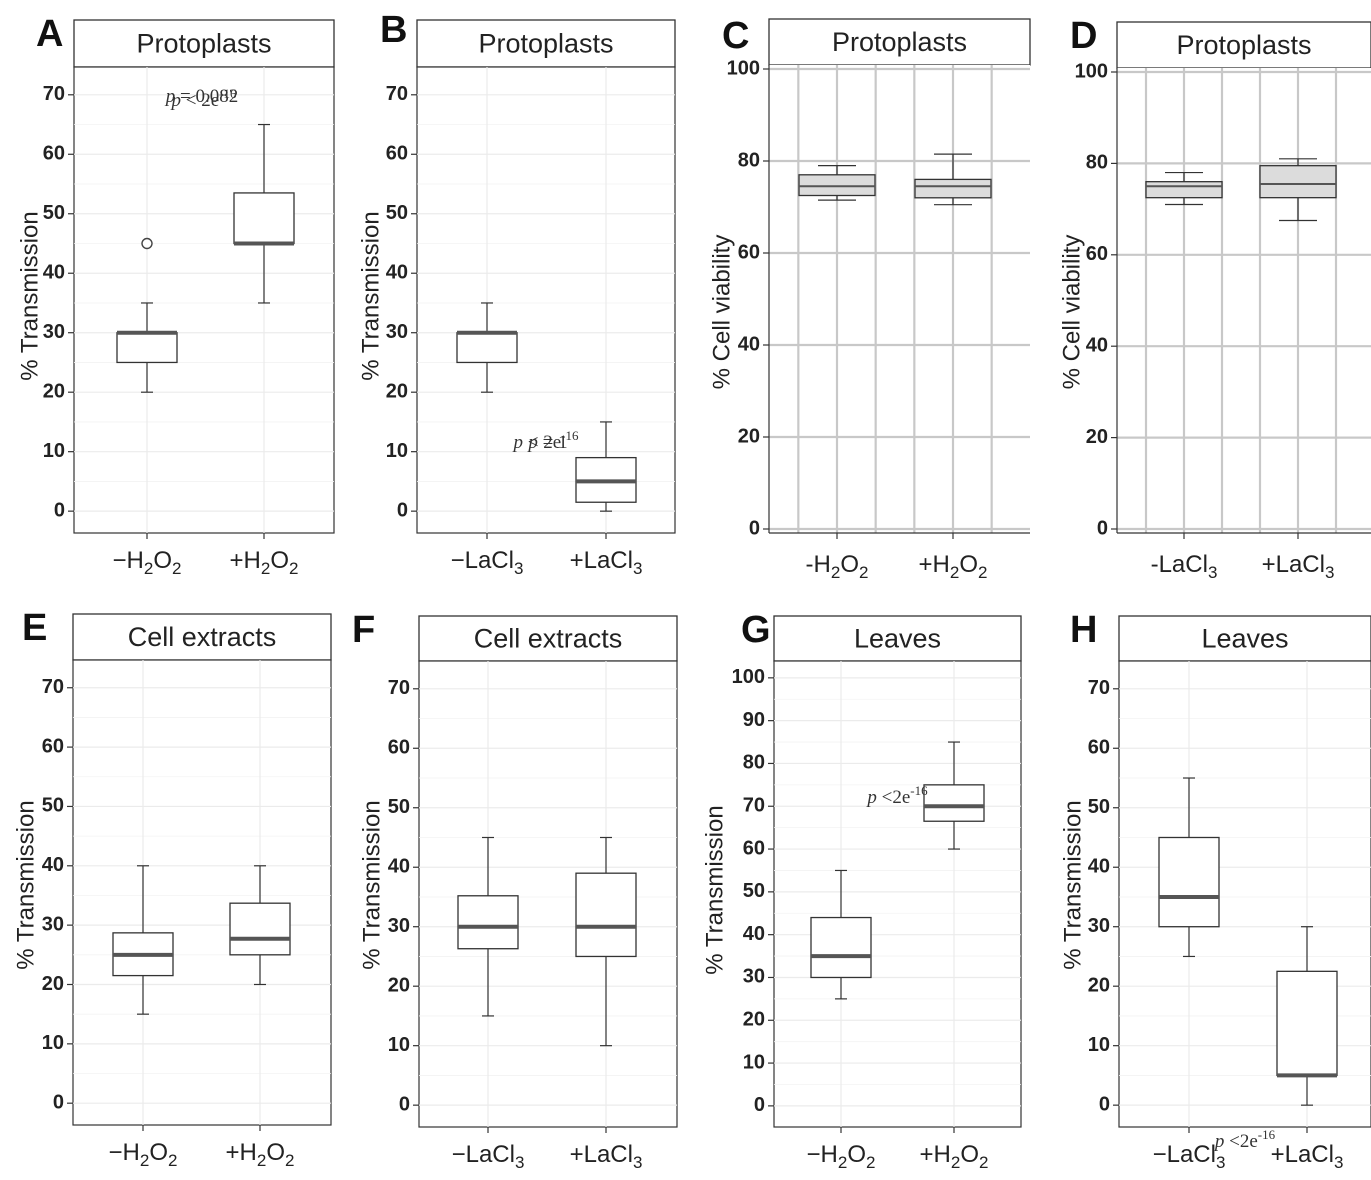  What do you see at coordinates (1083, 36) in the screenshot?
I see `panel-letter: D` at bounding box center [1083, 36].